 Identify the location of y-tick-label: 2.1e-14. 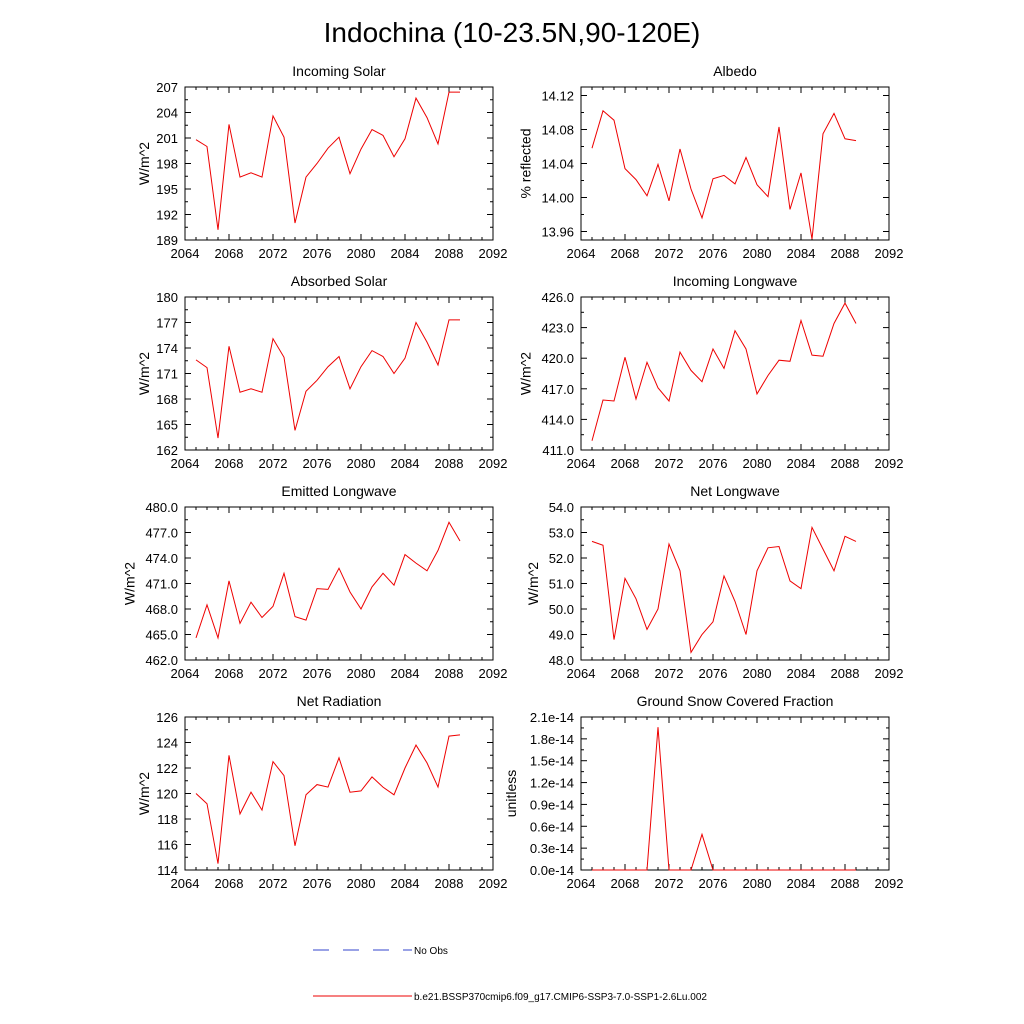
(552, 717).